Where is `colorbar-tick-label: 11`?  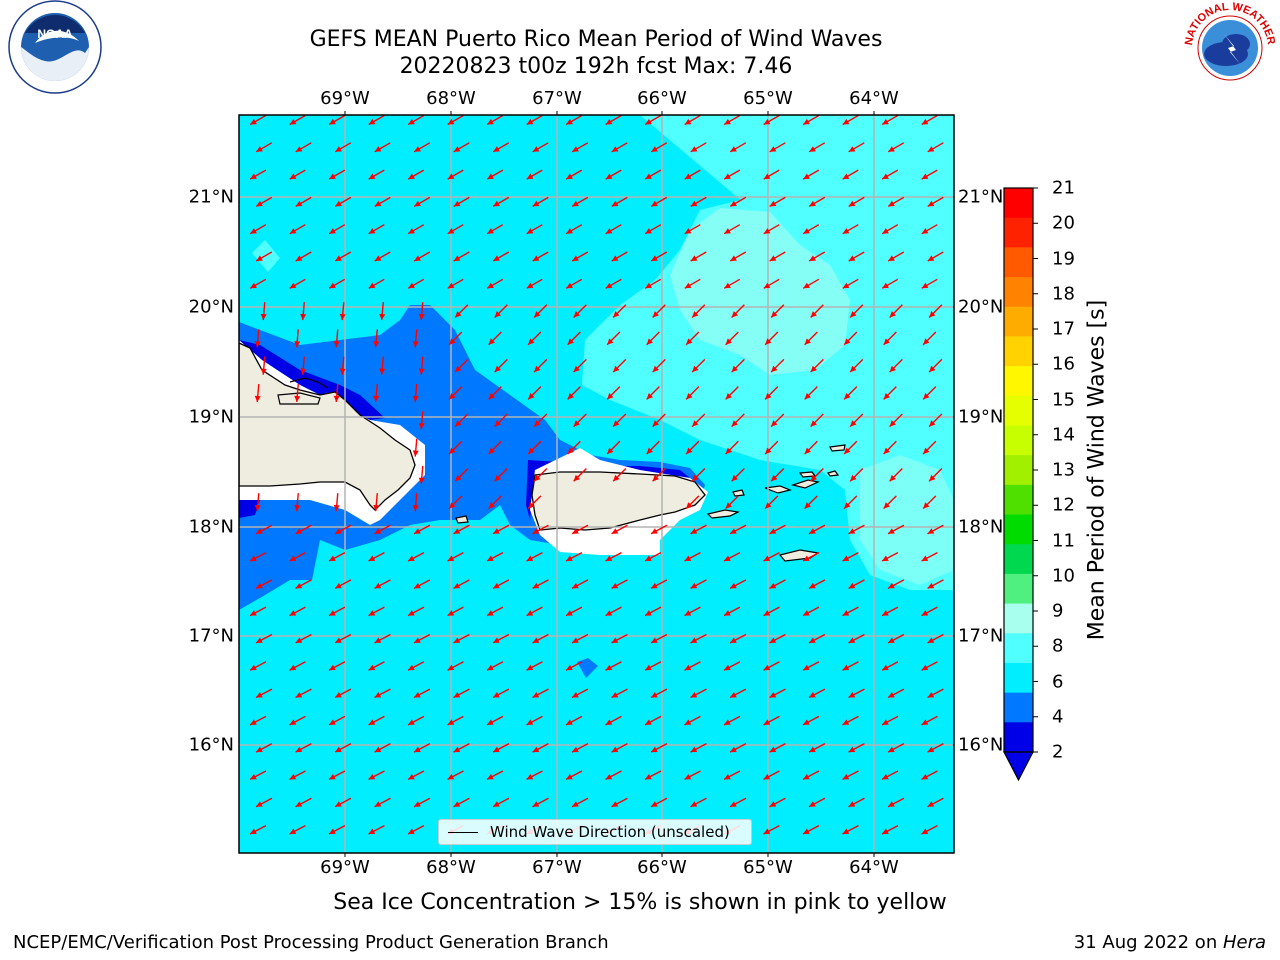 colorbar-tick-label: 11 is located at coordinates (1063, 540).